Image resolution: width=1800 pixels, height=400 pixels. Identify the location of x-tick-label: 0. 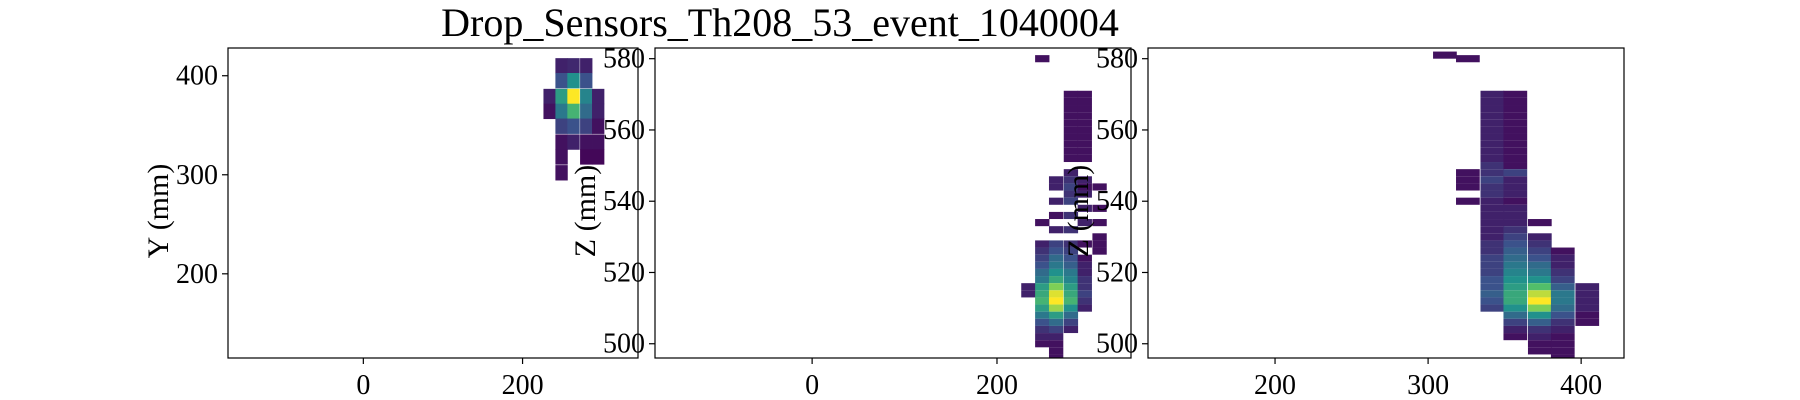
(363, 385).